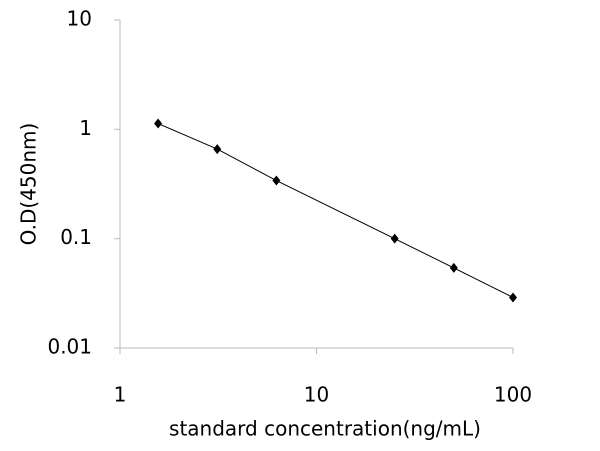 This screenshot has height=451, width=600. Describe the element at coordinates (29, 184) in the screenshot. I see `y-axis-label: O.D(450nm)` at that location.